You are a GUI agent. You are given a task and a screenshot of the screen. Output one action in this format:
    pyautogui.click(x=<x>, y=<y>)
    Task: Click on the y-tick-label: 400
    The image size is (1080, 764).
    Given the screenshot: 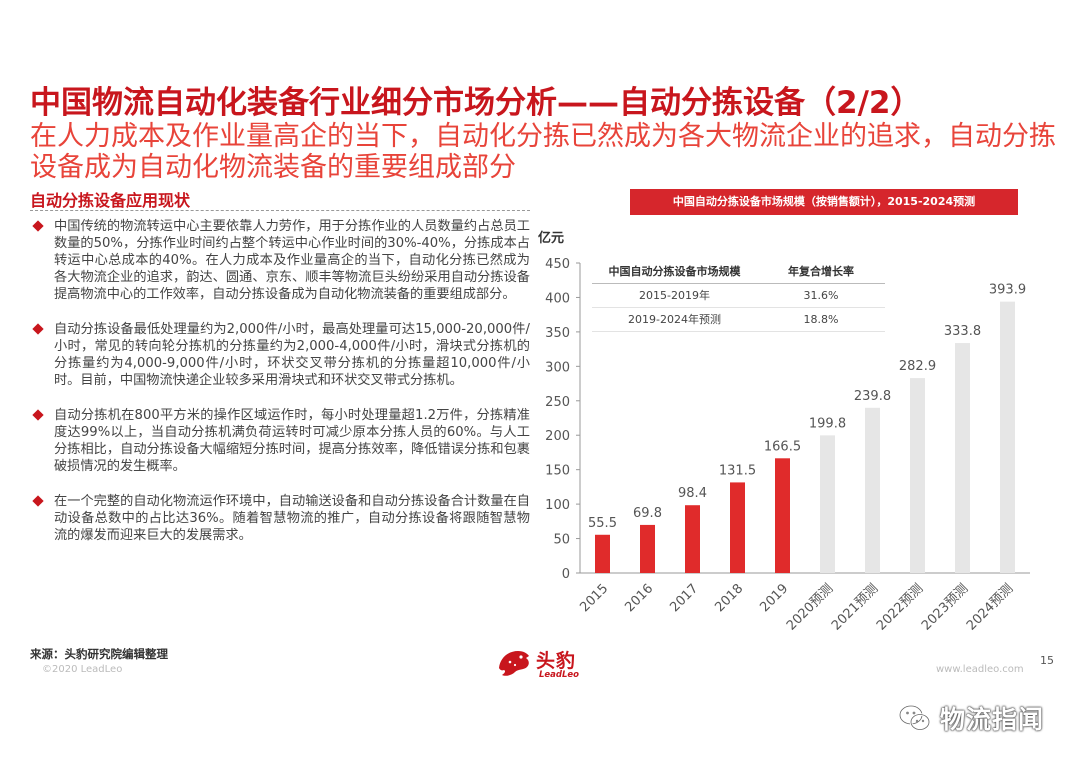 What is the action you would take?
    pyautogui.click(x=557, y=298)
    